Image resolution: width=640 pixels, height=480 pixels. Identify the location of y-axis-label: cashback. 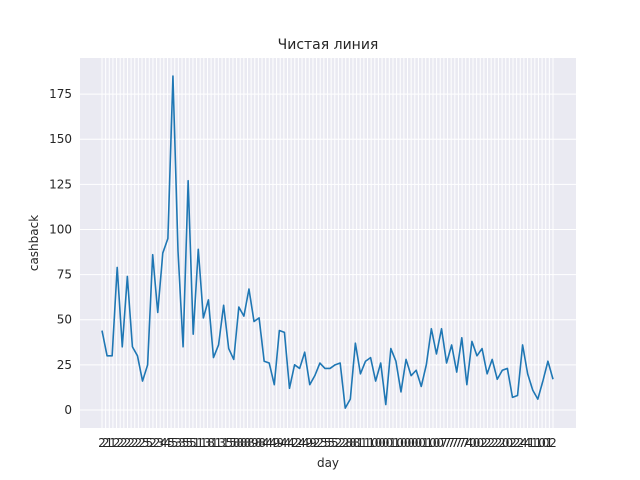
(34, 243).